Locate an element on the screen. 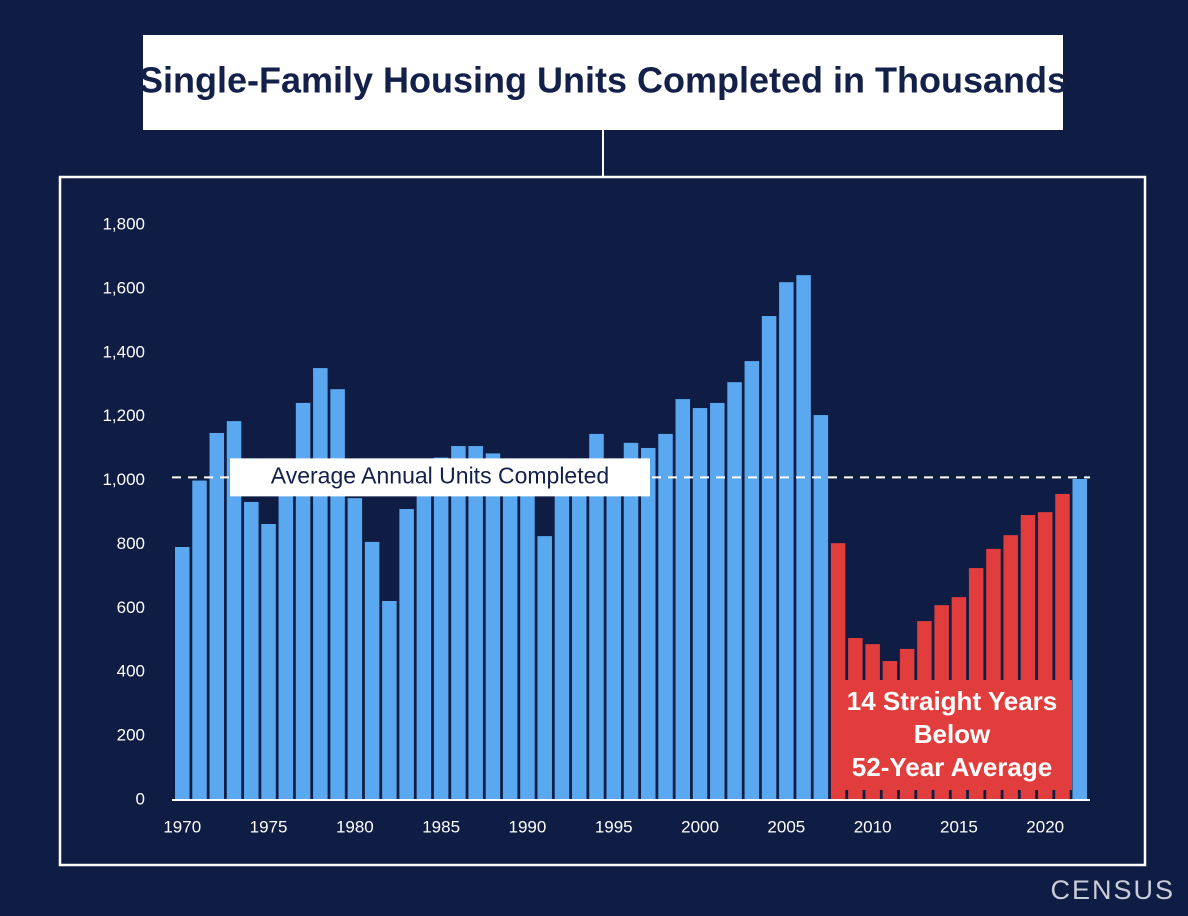  x-tick-label: 2000 is located at coordinates (700, 826).